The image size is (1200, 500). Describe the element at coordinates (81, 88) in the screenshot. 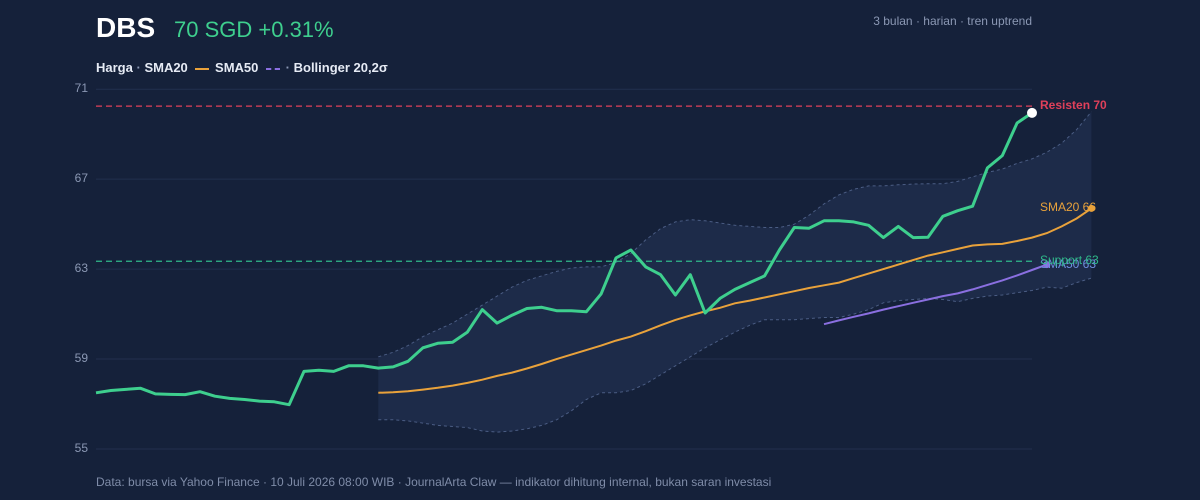

I see `y-tick-label-71: 71` at that location.